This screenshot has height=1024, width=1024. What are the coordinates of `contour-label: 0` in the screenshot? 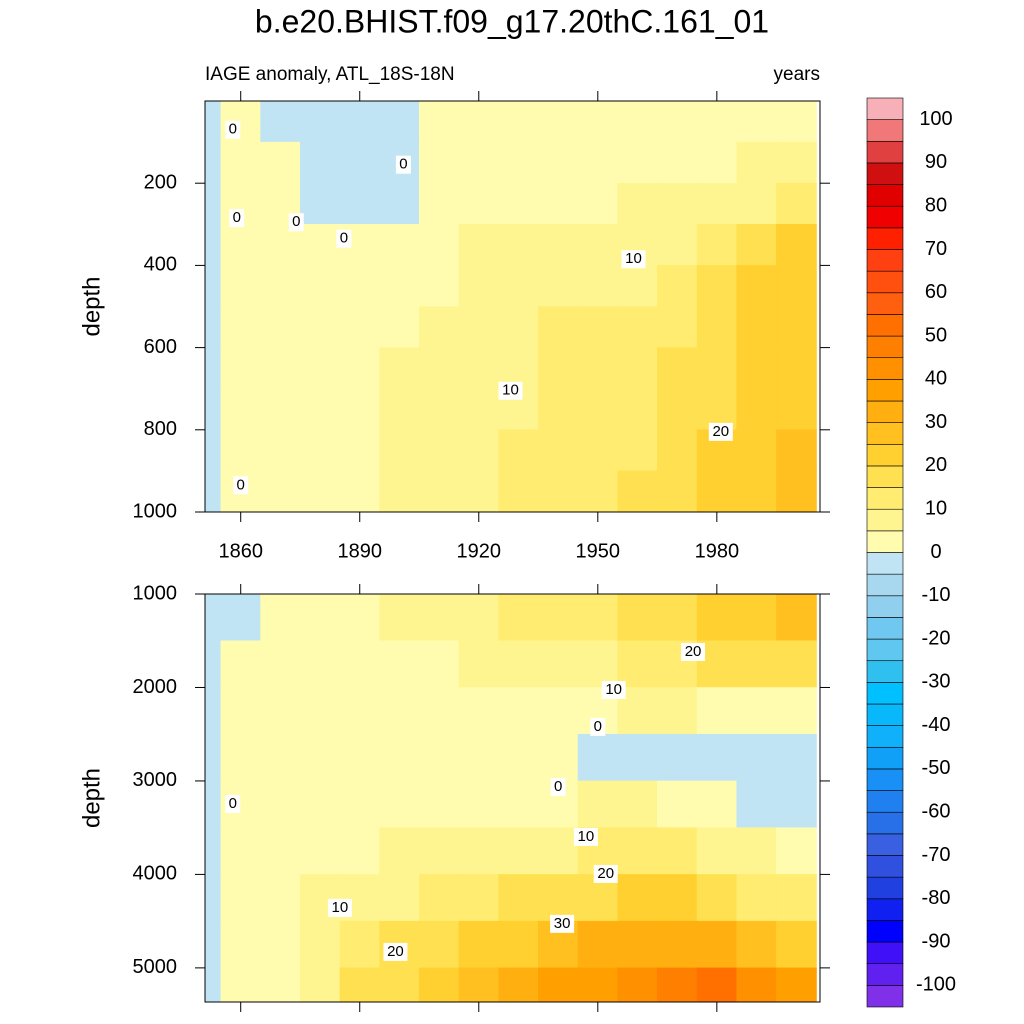 It's located at (233, 129).